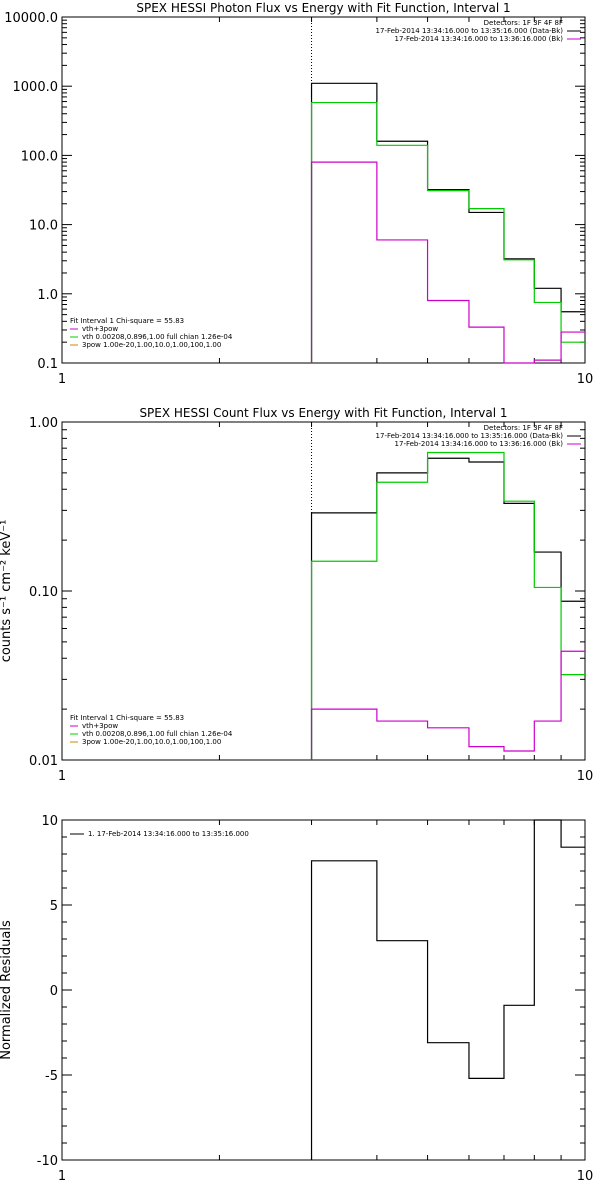  I want to click on y-tick-label: 0.10, so click(43, 592).